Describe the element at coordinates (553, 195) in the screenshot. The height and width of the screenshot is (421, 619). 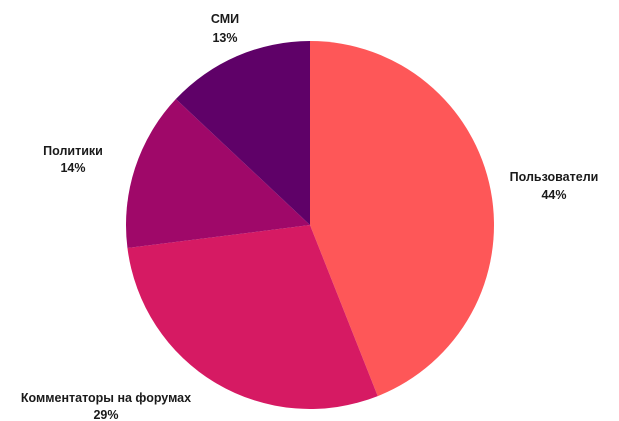
I see `slice-value-users: 44%` at that location.